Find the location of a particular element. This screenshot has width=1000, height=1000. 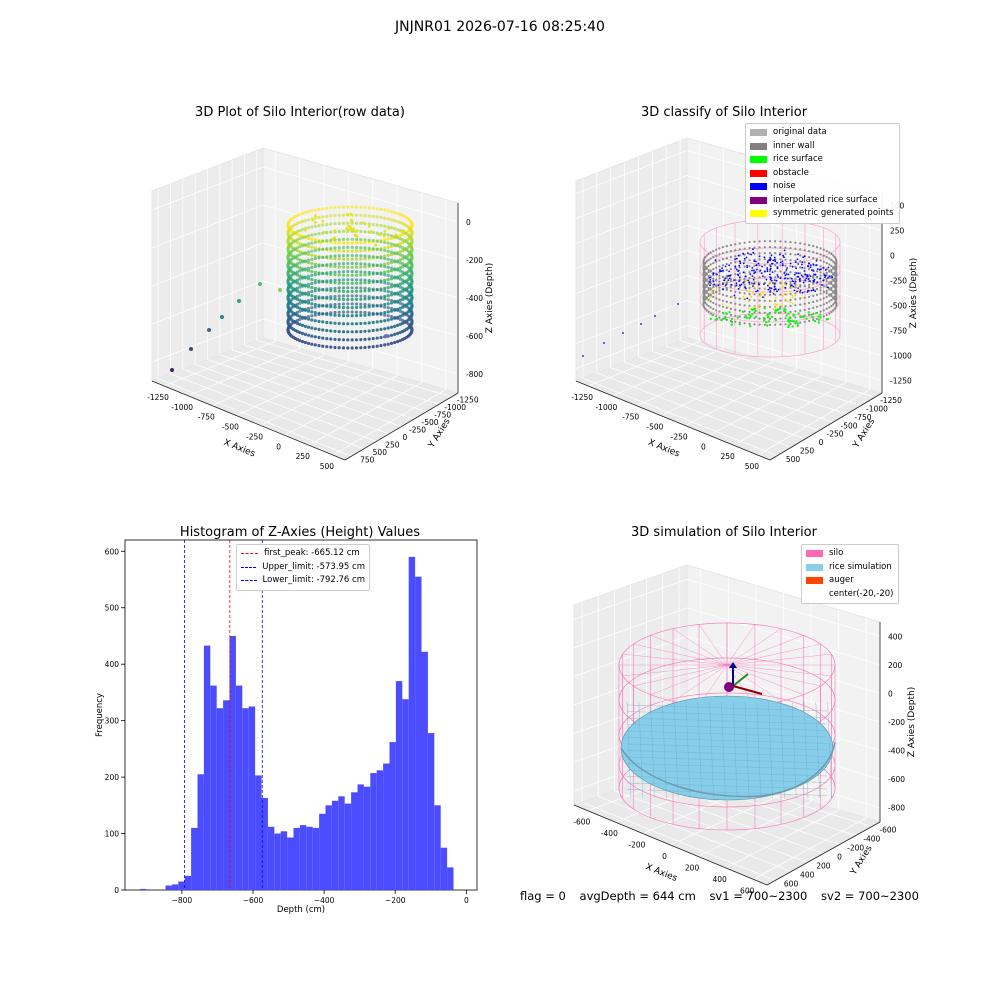

y-tick-label: -1250 is located at coordinates (891, 400).